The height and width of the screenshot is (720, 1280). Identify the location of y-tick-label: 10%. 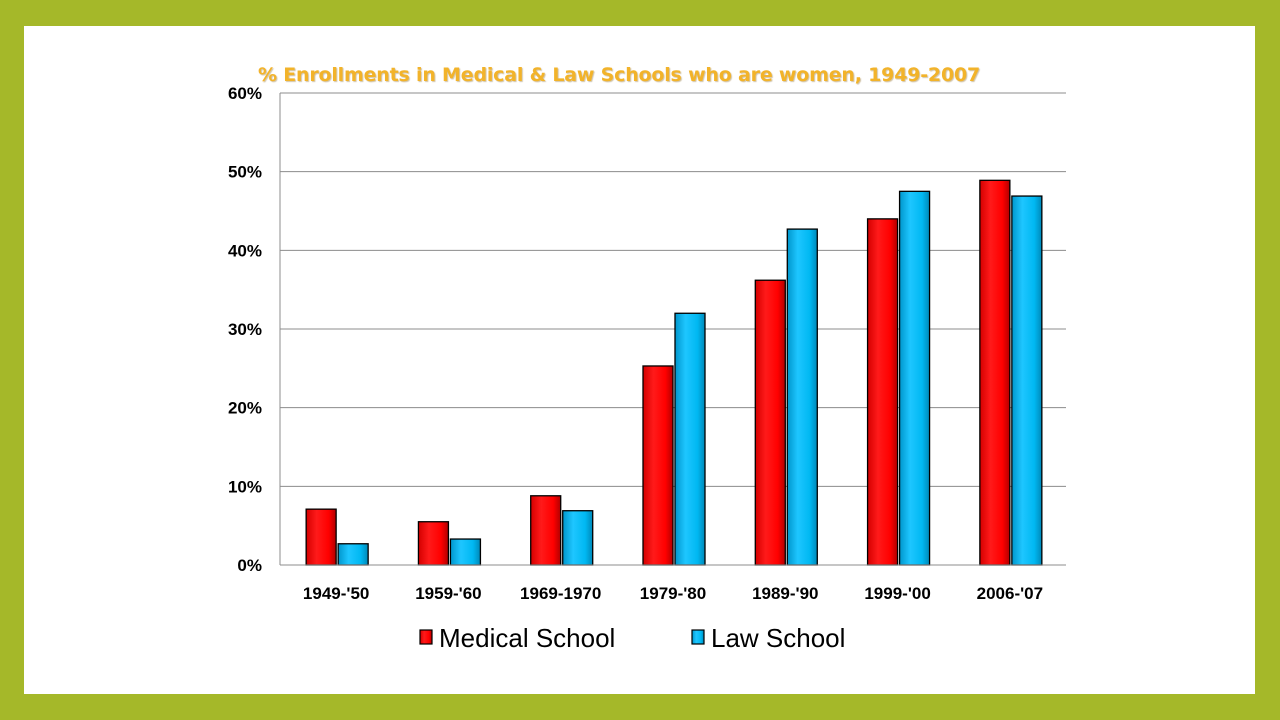
(245, 486).